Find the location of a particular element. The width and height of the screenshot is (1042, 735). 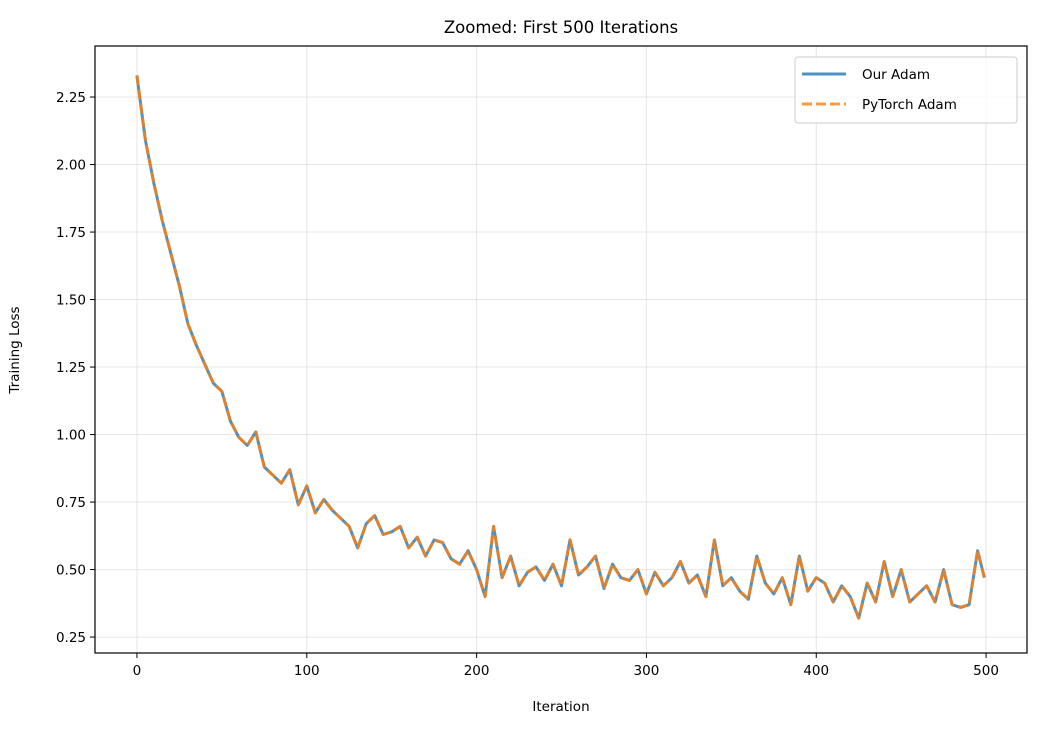

x-tick-label: 400 is located at coordinates (816, 671).